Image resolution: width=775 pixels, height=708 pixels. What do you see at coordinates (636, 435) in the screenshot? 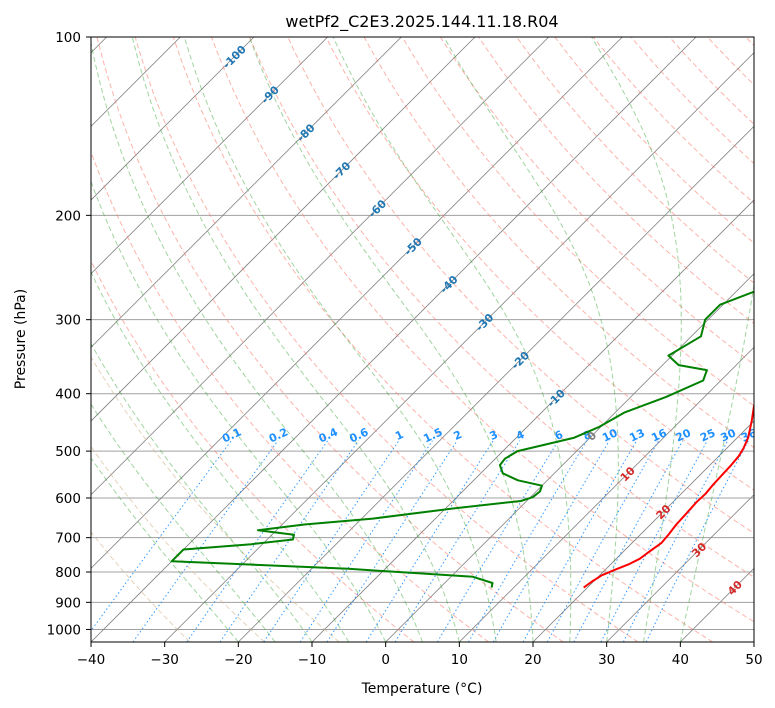
I see `mixing-ratio-label: 13` at bounding box center [636, 435].